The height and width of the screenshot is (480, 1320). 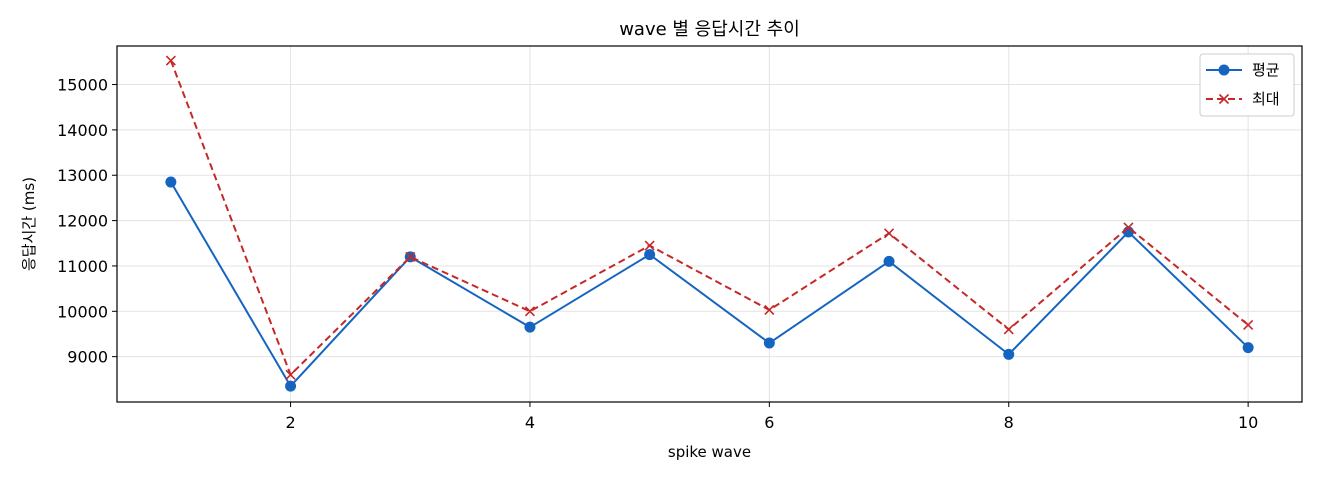 What do you see at coordinates (1266, 70) in the screenshot?
I see `legend-avg-label: 평균` at bounding box center [1266, 70].